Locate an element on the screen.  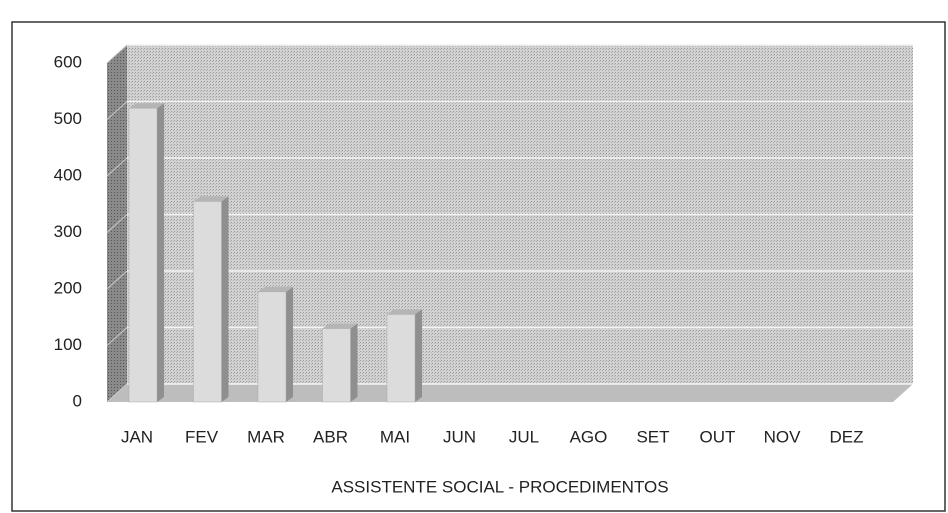
y-tick-label: 300 is located at coordinates (68, 231).